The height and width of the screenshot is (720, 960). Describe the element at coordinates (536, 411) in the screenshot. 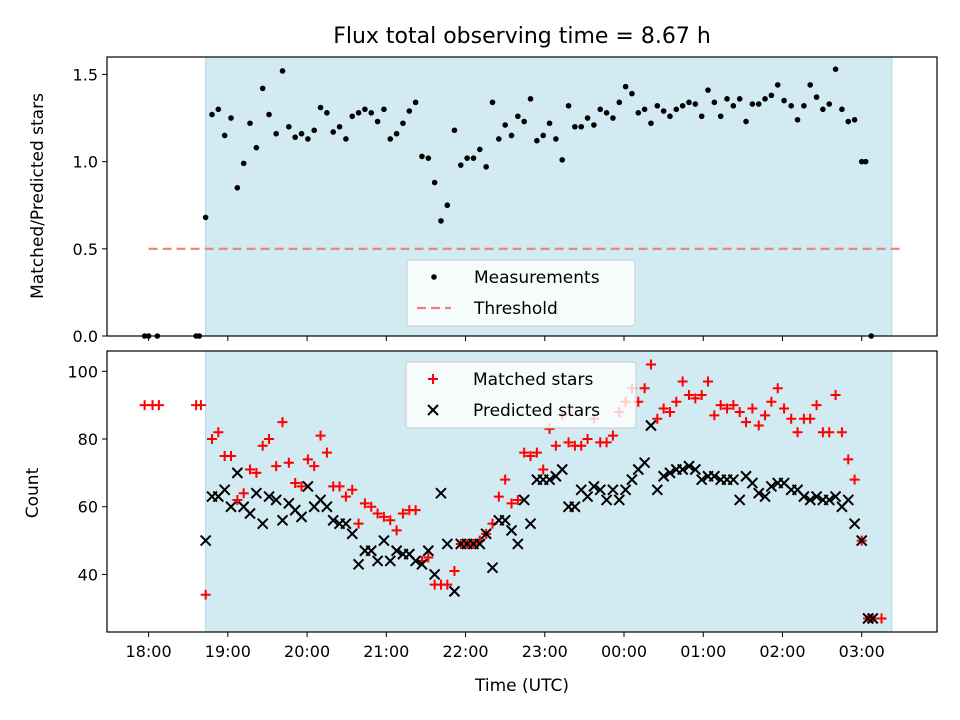

I see `legend-label: Predicted stars` at that location.